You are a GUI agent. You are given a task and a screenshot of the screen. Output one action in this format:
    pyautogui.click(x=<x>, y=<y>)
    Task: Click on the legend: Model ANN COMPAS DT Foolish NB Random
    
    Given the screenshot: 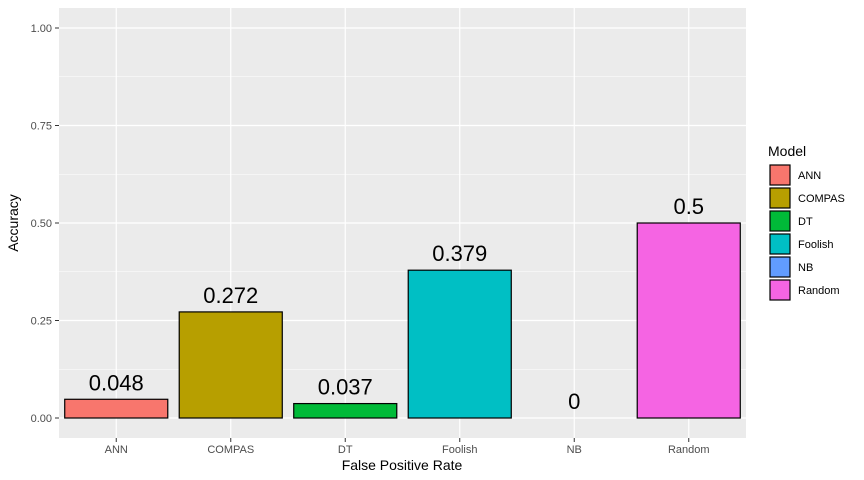 What is the action you would take?
    pyautogui.click(x=806, y=222)
    